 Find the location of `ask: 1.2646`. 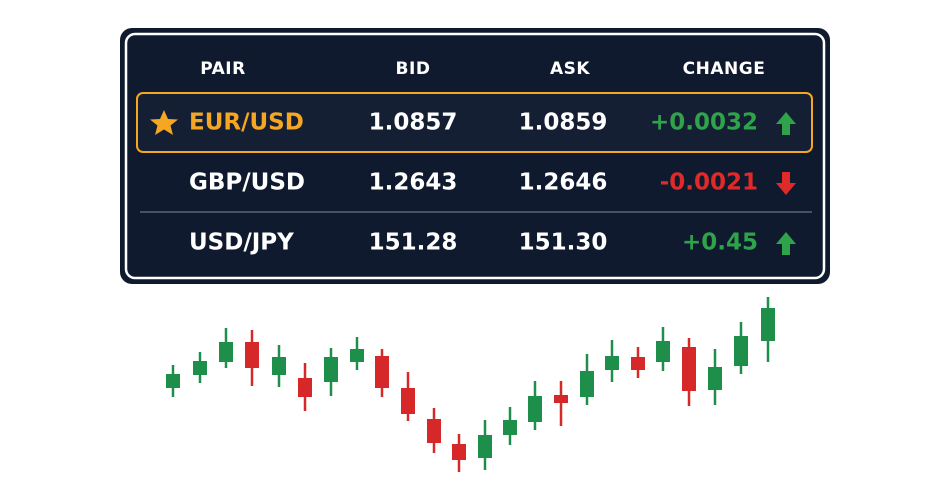

ask: 1.2646 is located at coordinates (563, 183).